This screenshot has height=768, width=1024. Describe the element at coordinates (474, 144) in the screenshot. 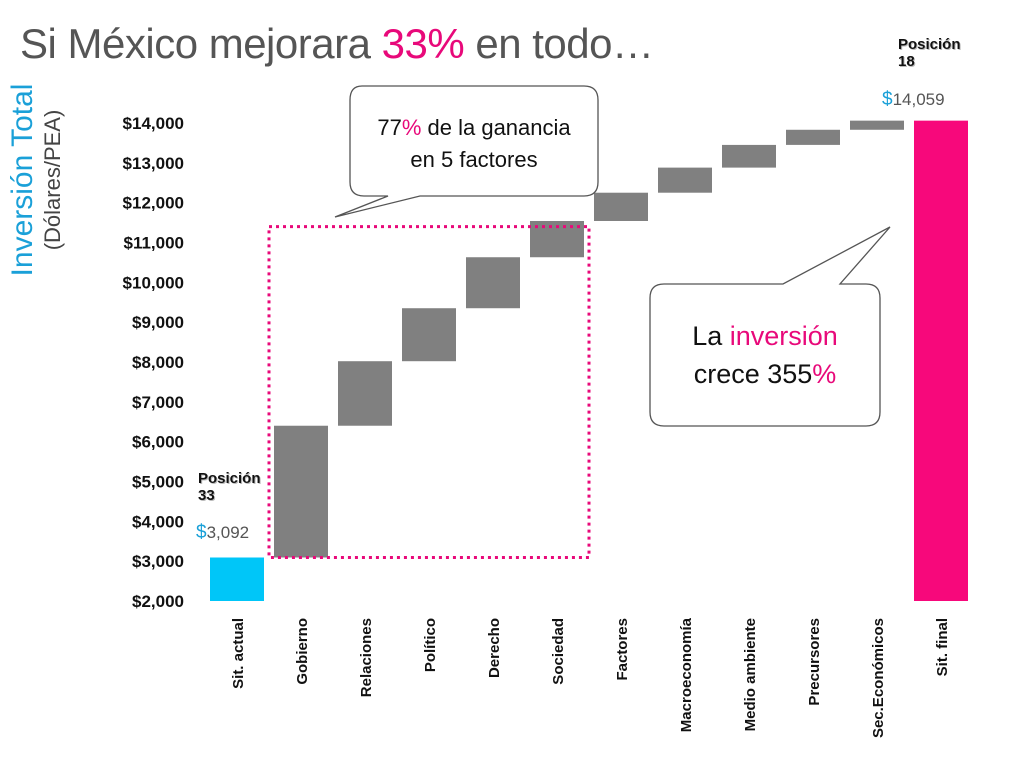

I see `callout-top-text: 77% de la ganancia en 5 factores` at that location.